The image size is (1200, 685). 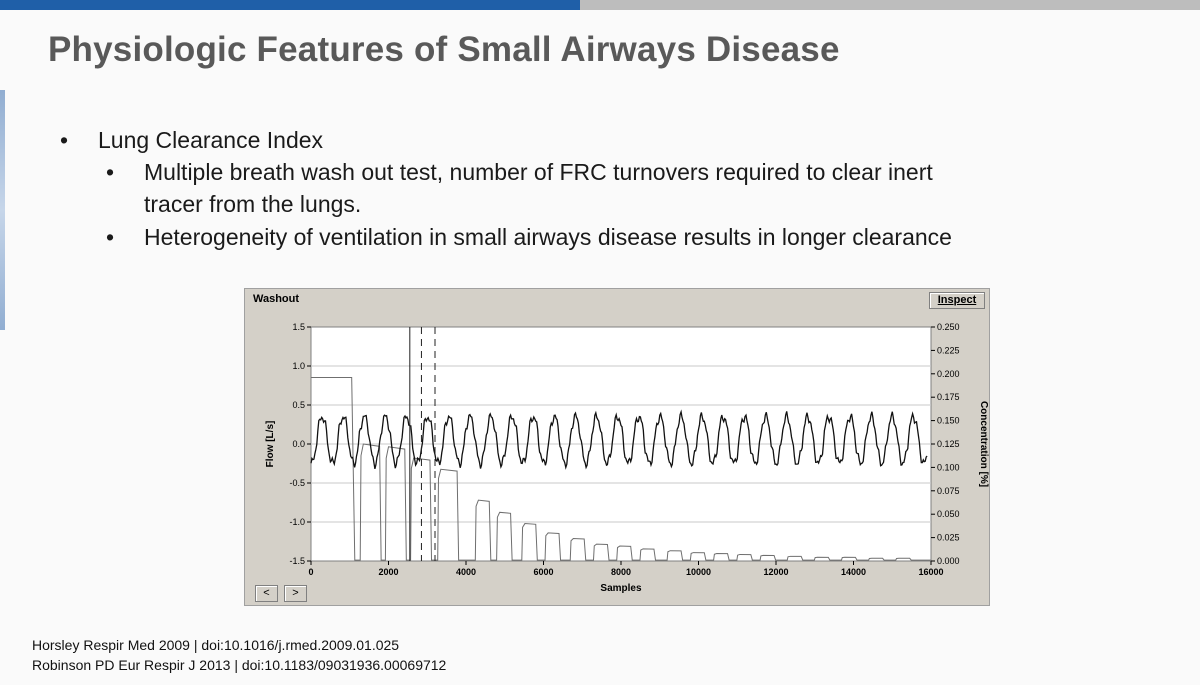 I want to click on series-concentration, so click(x=621, y=469).